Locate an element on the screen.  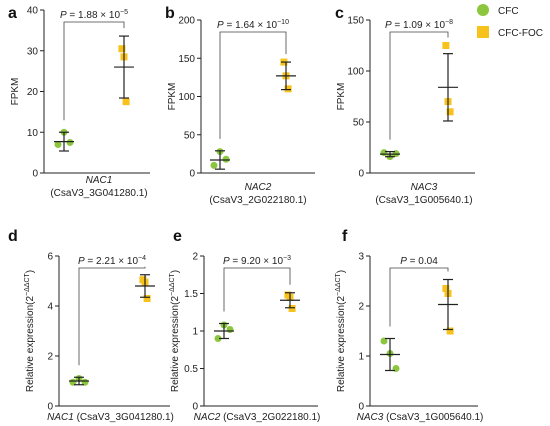
panel-label: f is located at coordinates (345, 236).